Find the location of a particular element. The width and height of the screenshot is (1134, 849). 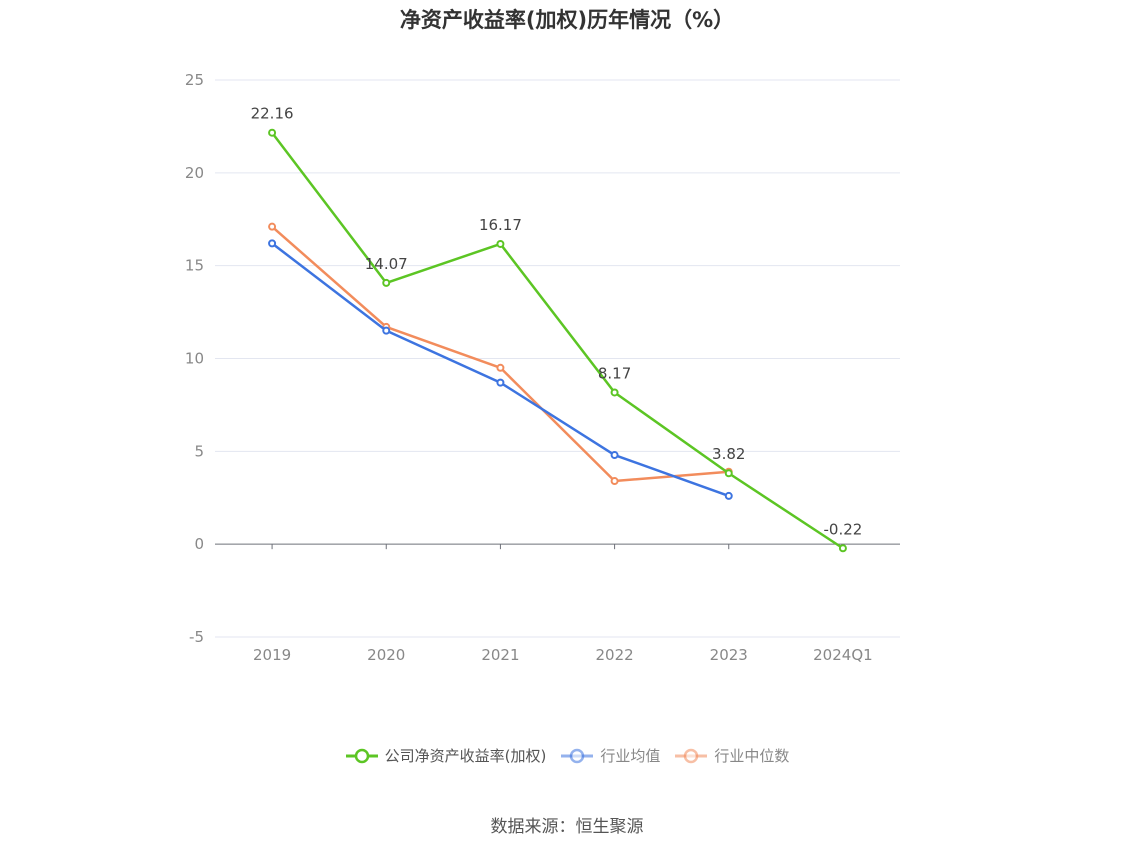

legend-label: 行业均值 is located at coordinates (630, 756).